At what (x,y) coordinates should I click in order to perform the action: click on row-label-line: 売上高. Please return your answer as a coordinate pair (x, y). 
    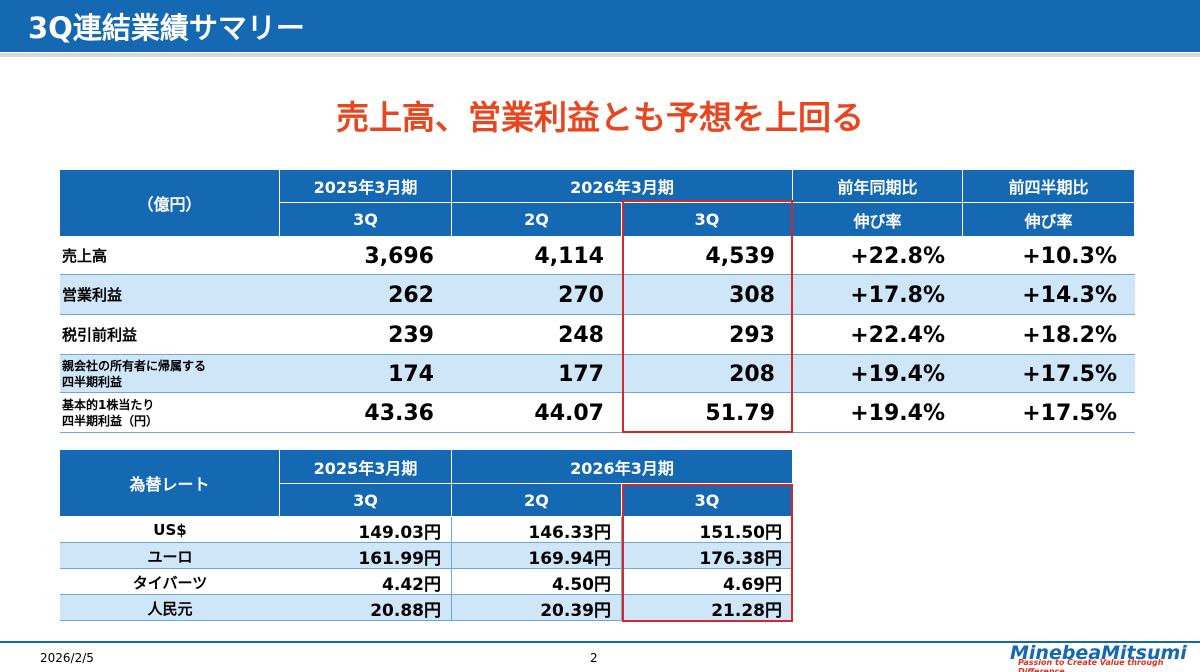
    Looking at the image, I should click on (85, 255).